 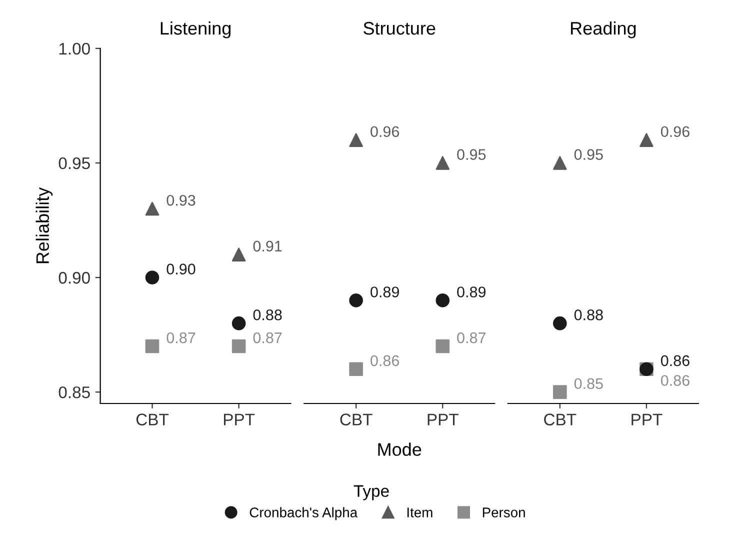 What do you see at coordinates (74, 392) in the screenshot?
I see `y-tick-label: 0.85` at bounding box center [74, 392].